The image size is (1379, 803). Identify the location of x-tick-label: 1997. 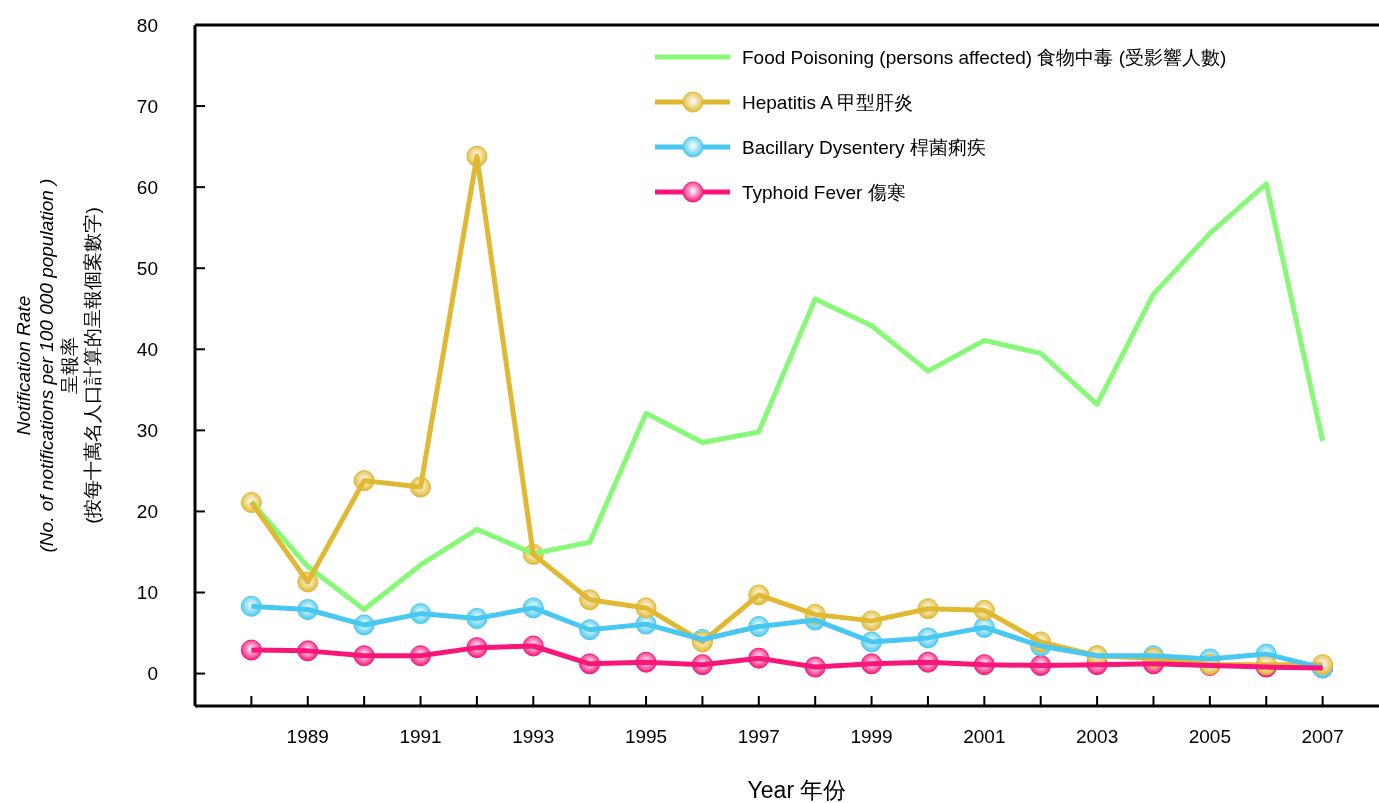
(758, 736).